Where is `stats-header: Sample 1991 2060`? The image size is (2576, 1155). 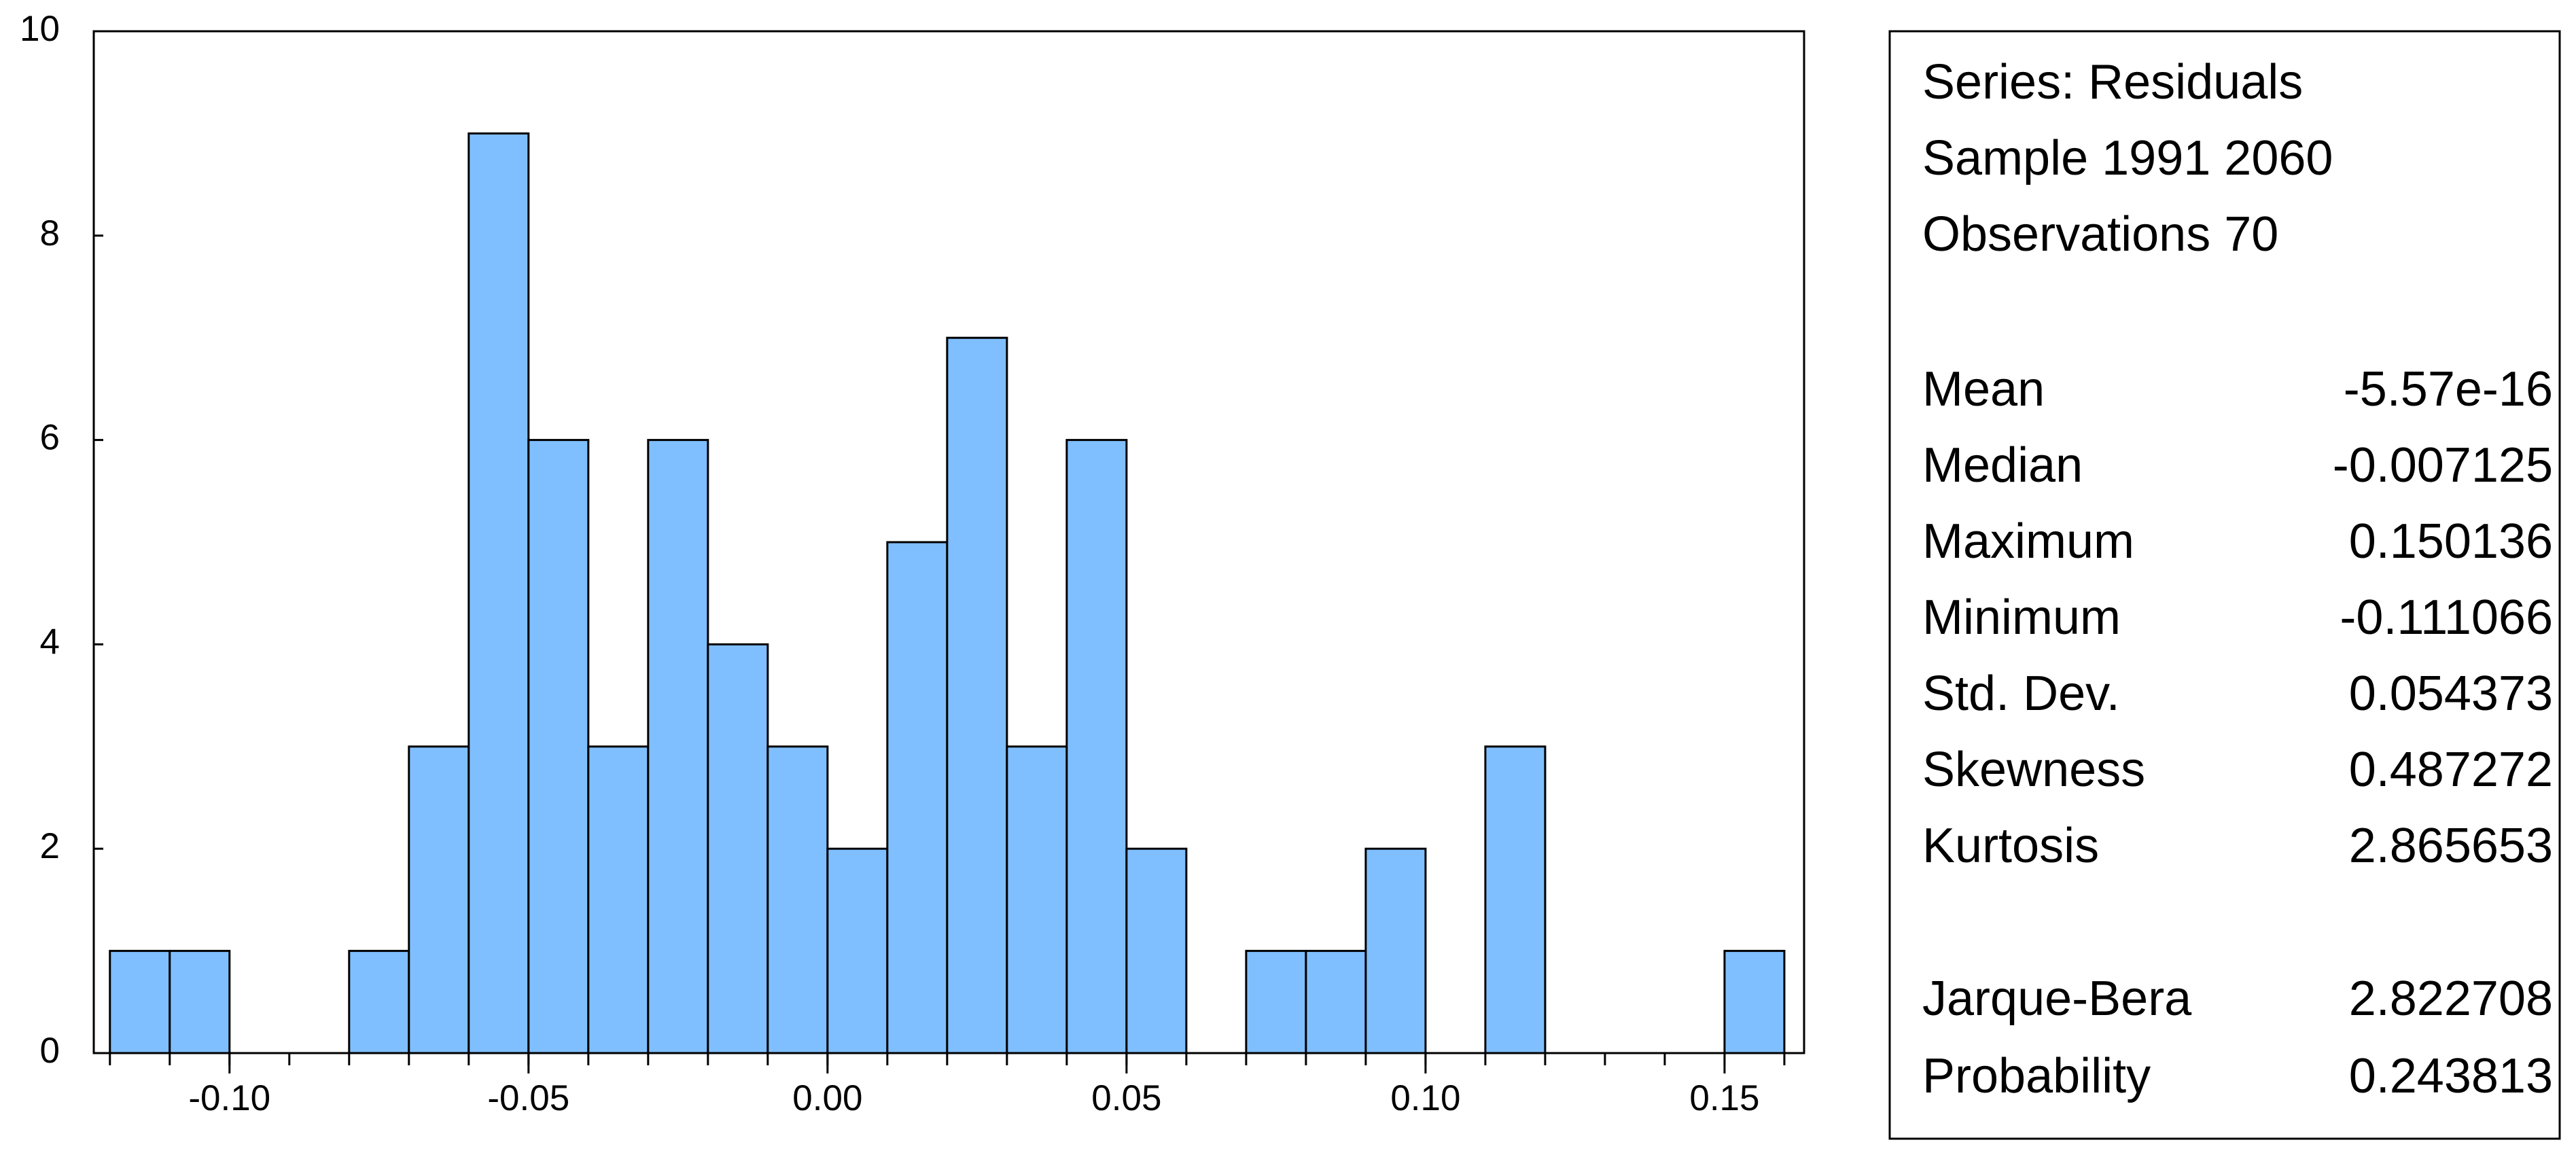
stats-header: Sample 1991 2060 is located at coordinates (2127, 158).